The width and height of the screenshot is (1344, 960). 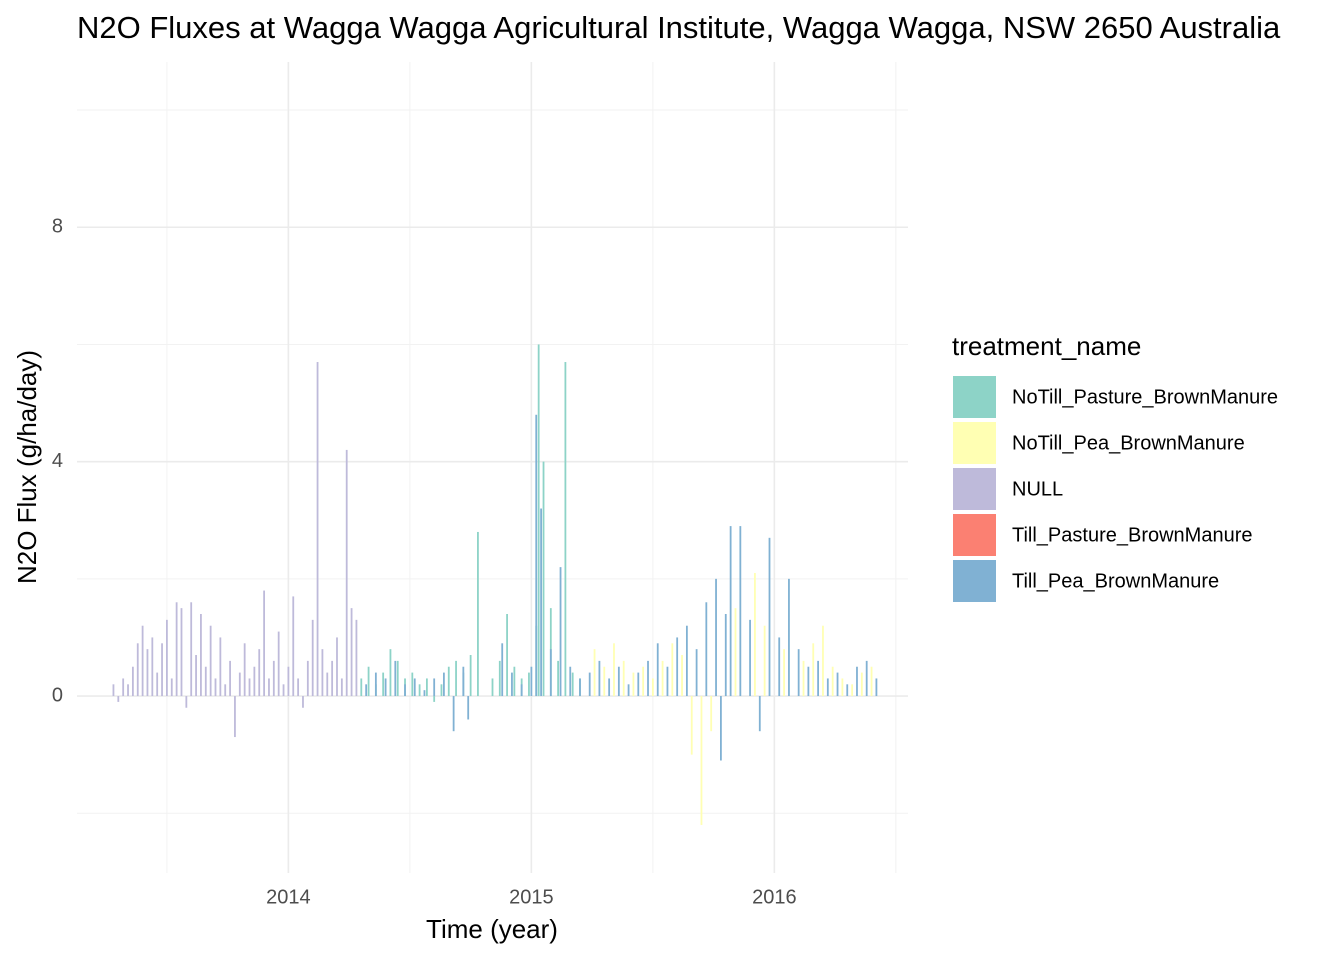 What do you see at coordinates (774, 897) in the screenshot?
I see `x-tick-label: 2016` at bounding box center [774, 897].